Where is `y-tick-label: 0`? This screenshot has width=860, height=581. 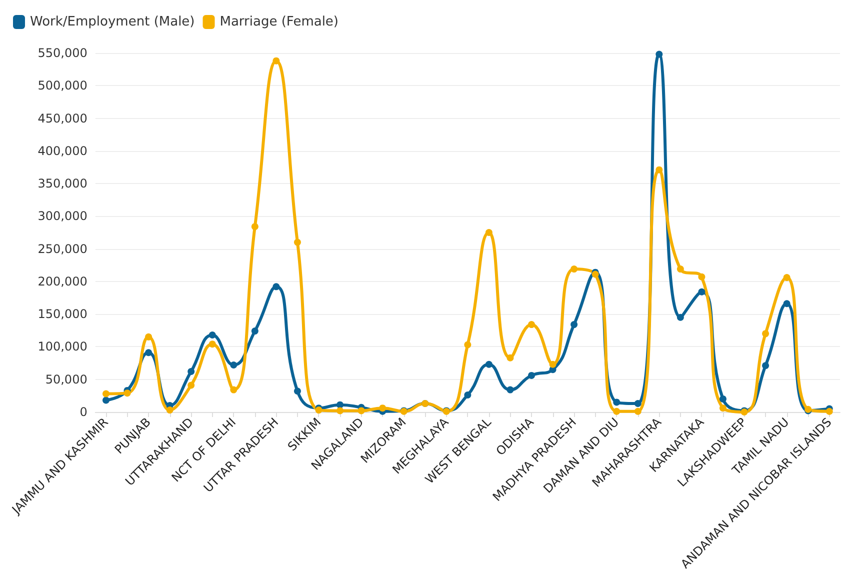
y-tick-label: 0 is located at coordinates (84, 412).